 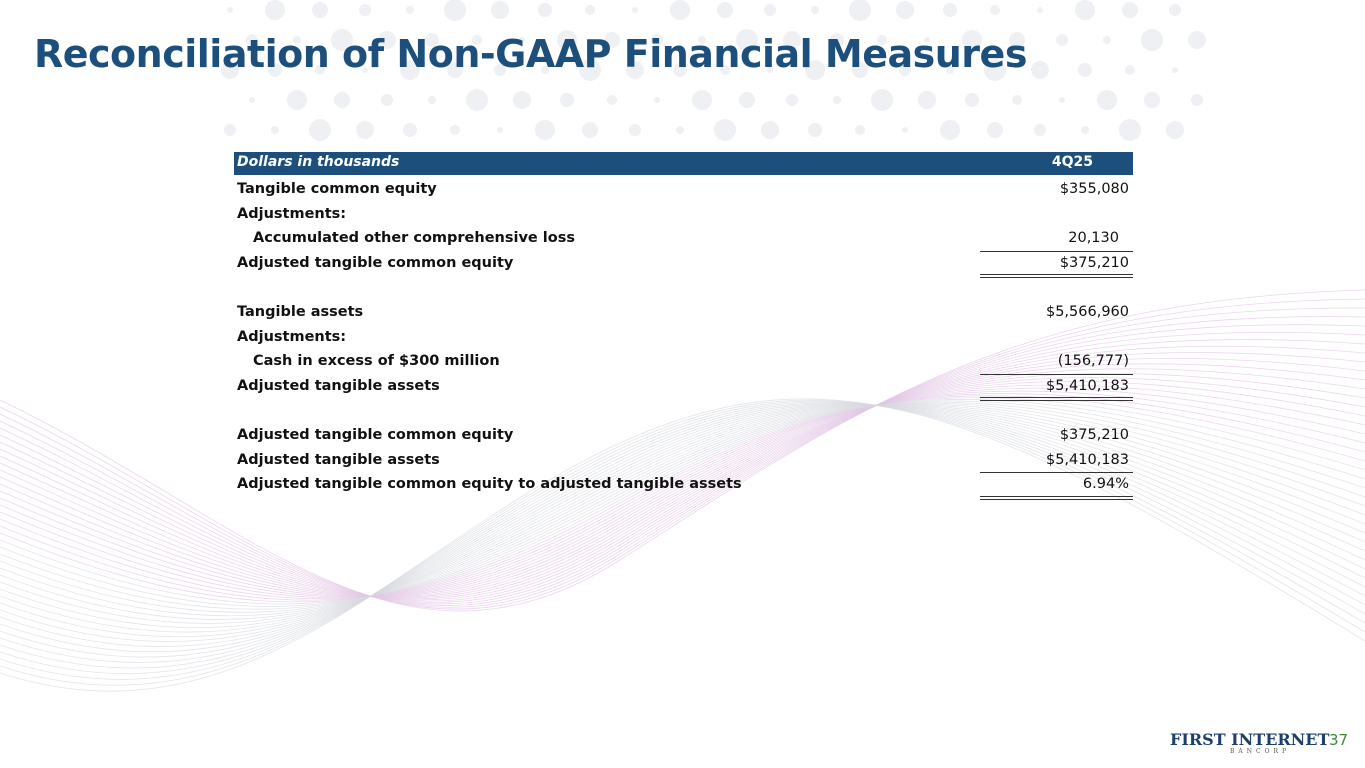 I want to click on label: Adjustments:, so click(x=292, y=213).